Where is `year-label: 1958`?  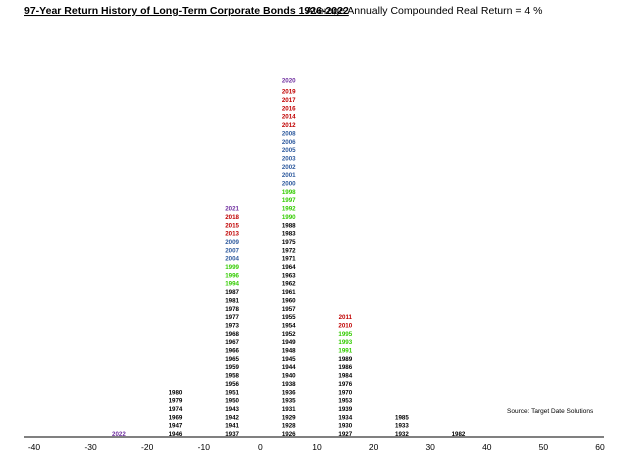
year-label: 1958 is located at coordinates (232, 376).